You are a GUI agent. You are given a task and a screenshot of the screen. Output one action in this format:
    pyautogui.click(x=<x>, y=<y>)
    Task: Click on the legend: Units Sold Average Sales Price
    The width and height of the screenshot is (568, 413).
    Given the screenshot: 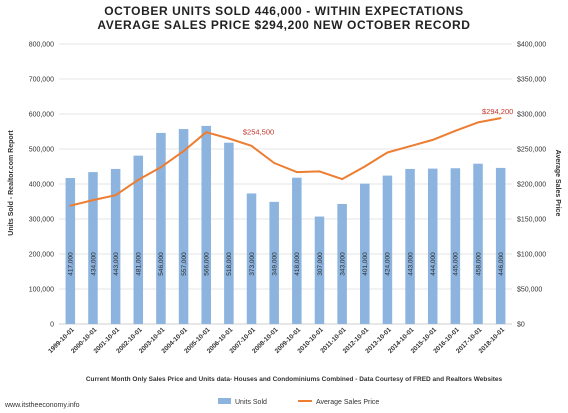 What is the action you would take?
    pyautogui.click(x=298, y=402)
    